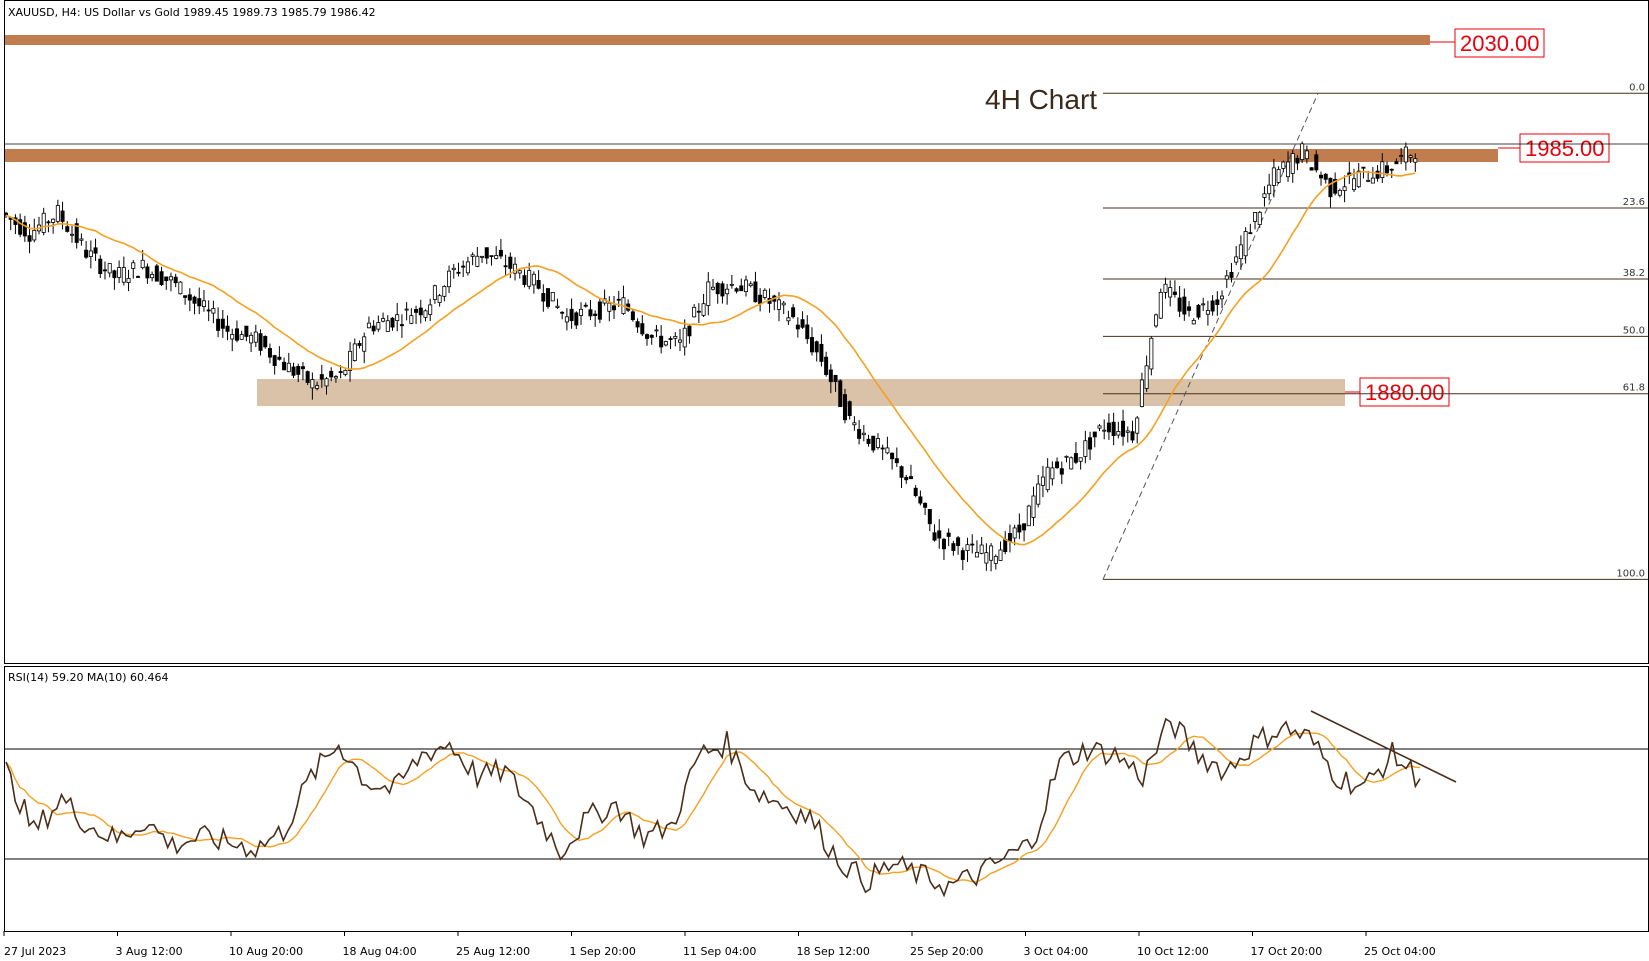 Image resolution: width=1649 pixels, height=961 pixels. What do you see at coordinates (1565, 148) in the screenshot?
I see `level-label-1985: 1985.00` at bounding box center [1565, 148].